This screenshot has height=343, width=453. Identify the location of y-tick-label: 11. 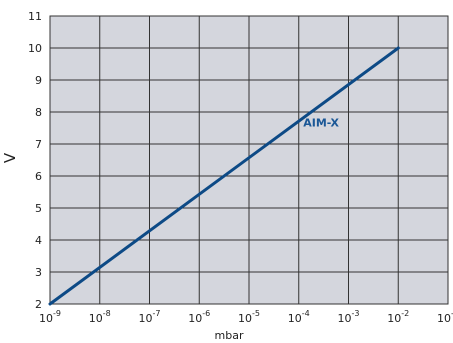
(35, 16).